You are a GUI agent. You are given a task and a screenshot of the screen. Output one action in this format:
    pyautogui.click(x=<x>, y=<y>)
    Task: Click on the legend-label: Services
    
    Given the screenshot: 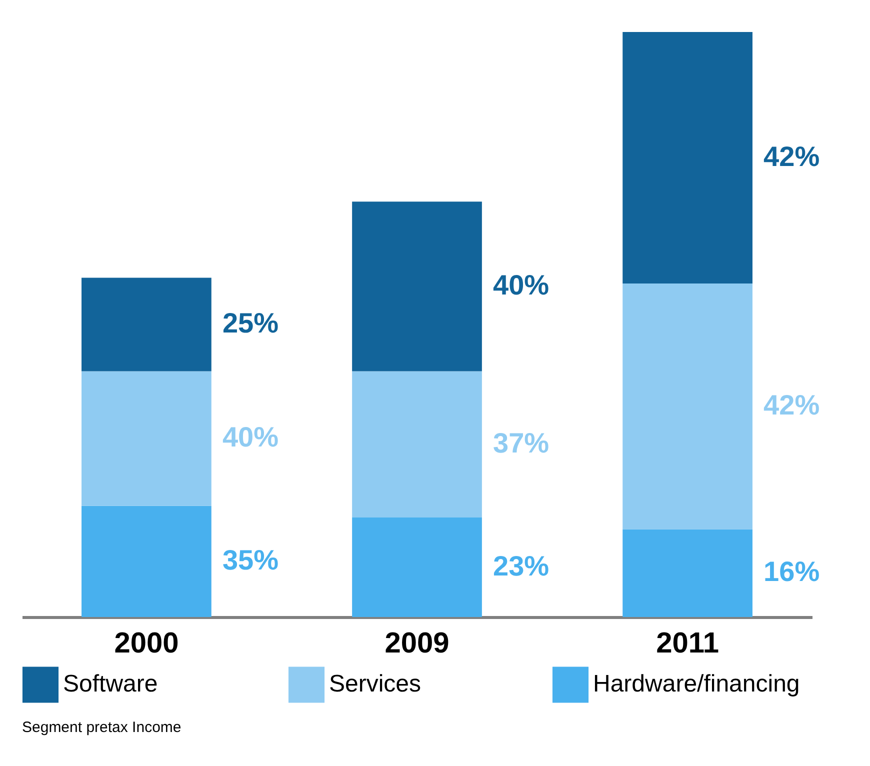 What is the action you would take?
    pyautogui.click(x=375, y=684)
    